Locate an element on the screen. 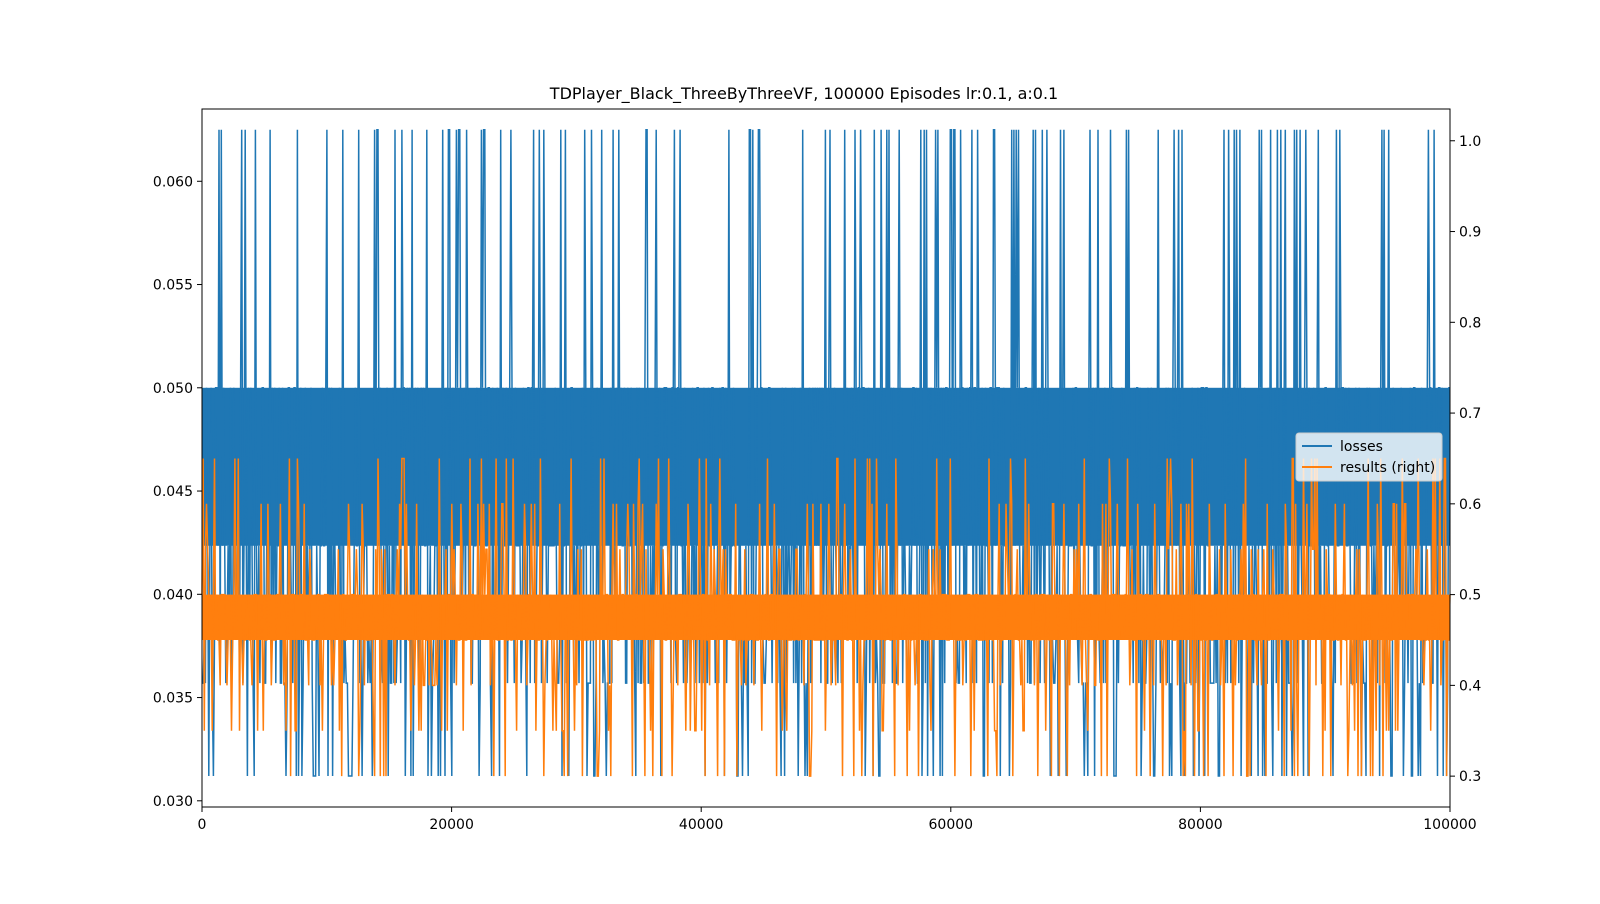 The width and height of the screenshot is (1600, 904). y-tick-label: 0.030 is located at coordinates (173, 802).